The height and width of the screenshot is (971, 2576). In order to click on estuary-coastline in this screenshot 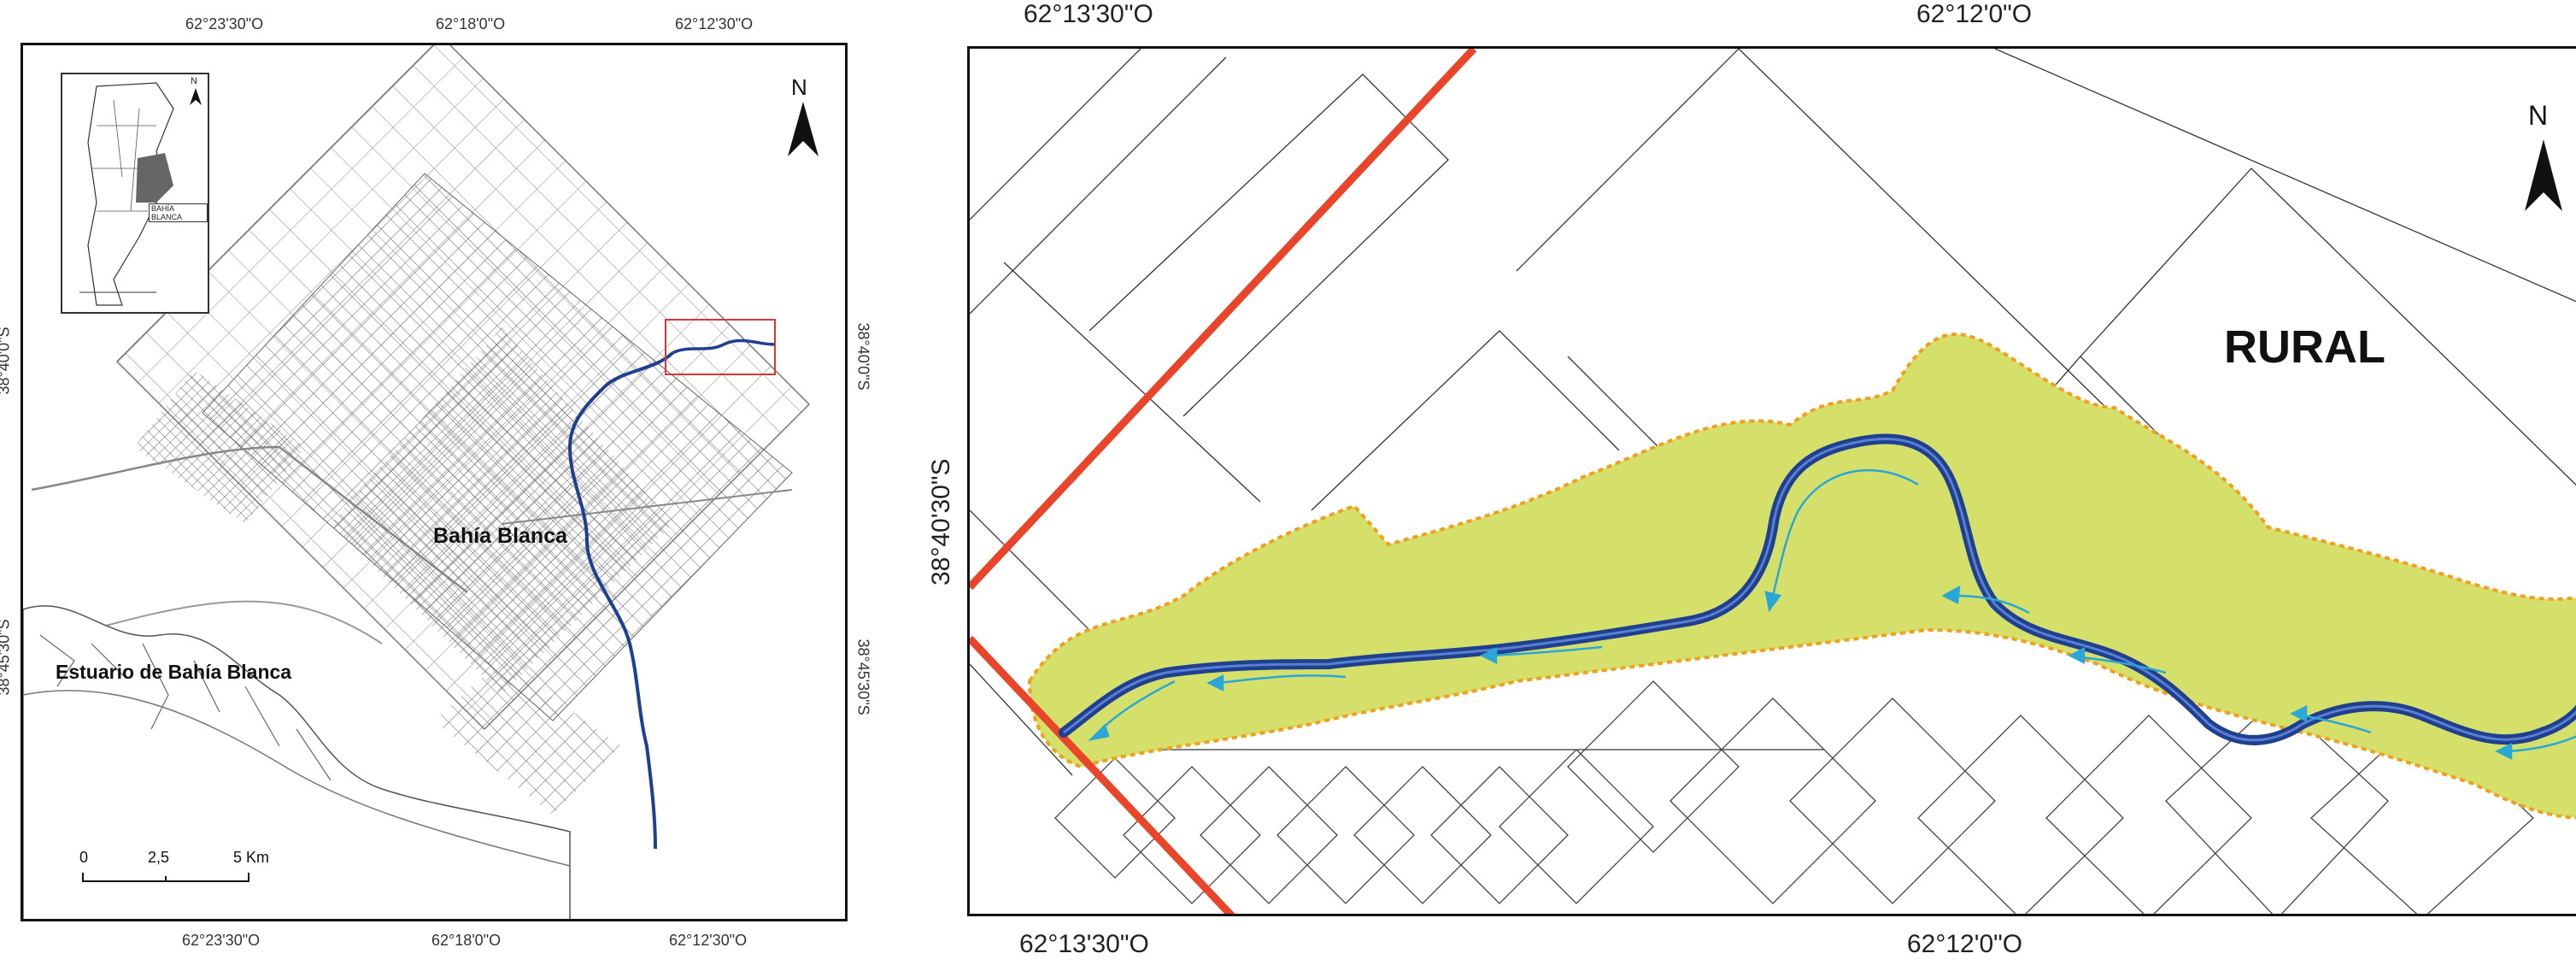, I will do `click(297, 762)`.